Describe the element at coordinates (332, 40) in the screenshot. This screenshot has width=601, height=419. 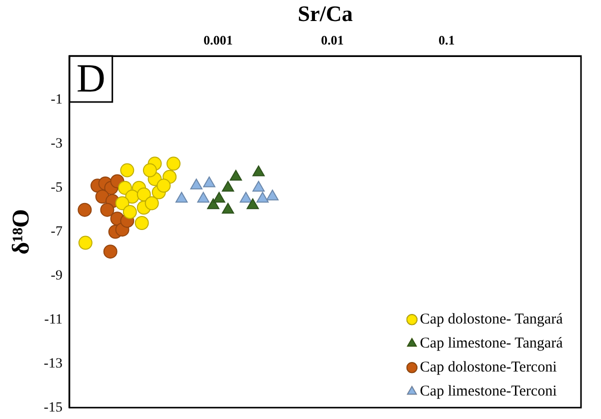
I see `x-tick-label: 0.01` at that location.